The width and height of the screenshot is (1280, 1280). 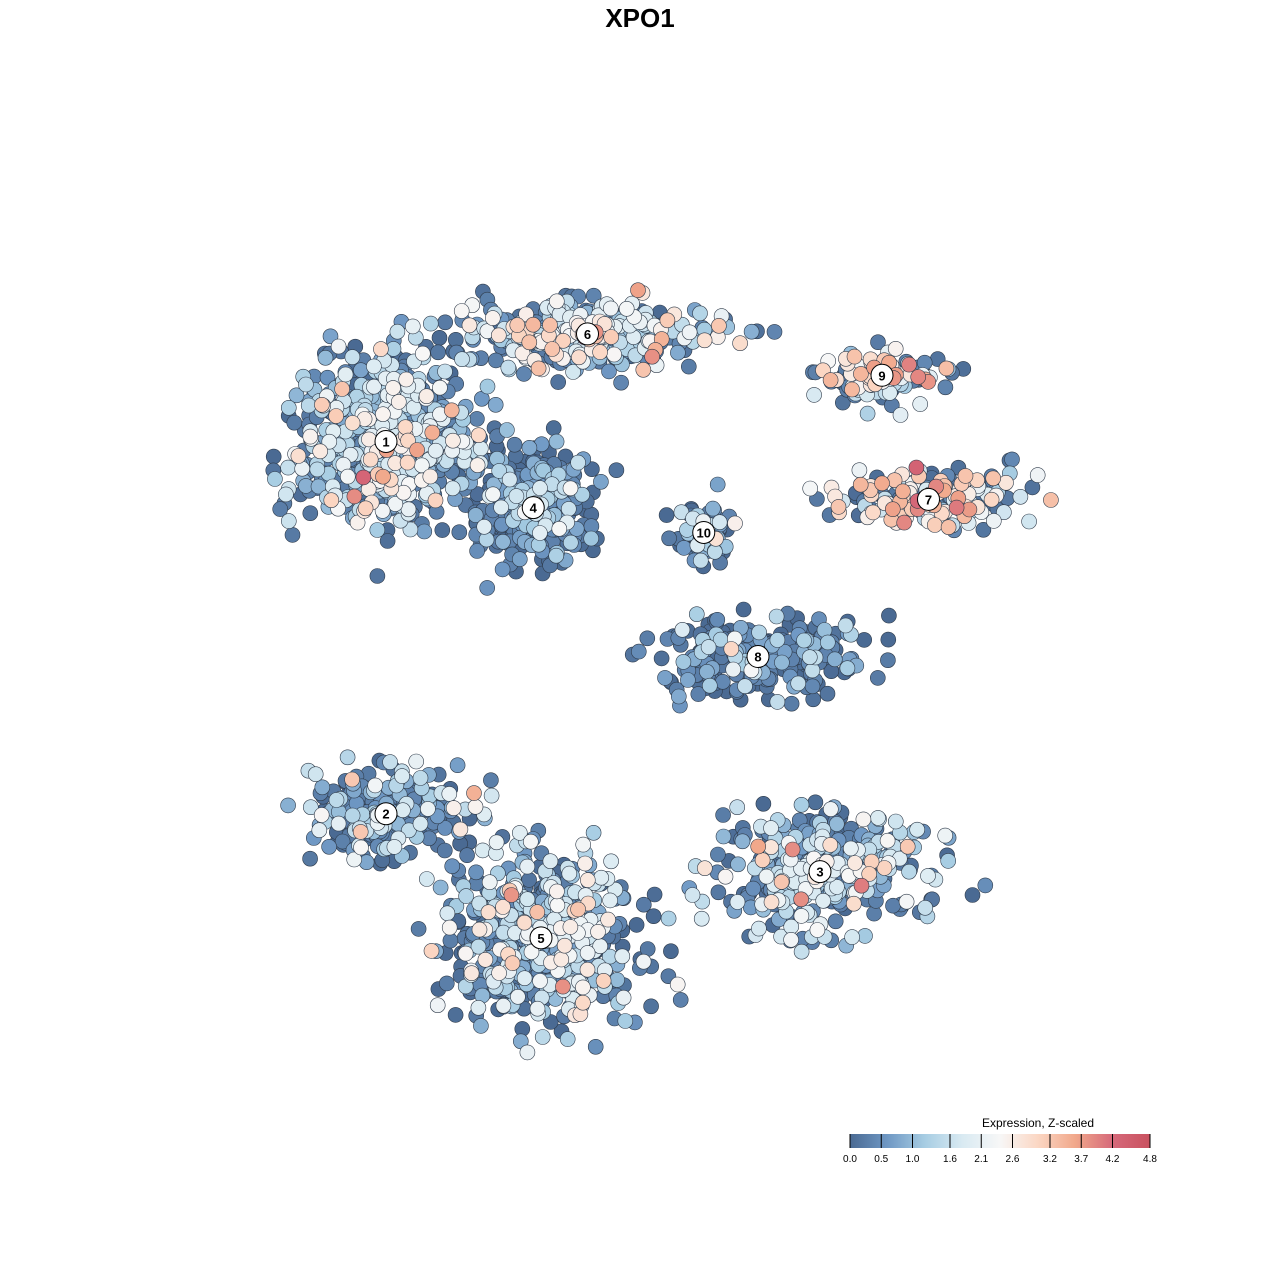 I want to click on legend-colorbar, so click(x=1000, y=1141).